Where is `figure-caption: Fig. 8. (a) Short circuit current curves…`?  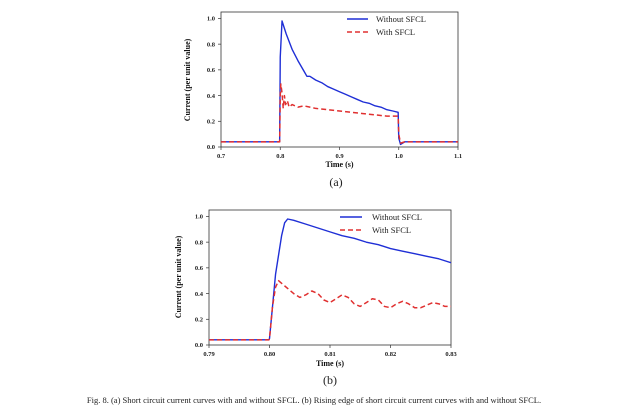
figure-caption: Fig. 8. (a) Short circuit current curves… is located at coordinates (314, 400).